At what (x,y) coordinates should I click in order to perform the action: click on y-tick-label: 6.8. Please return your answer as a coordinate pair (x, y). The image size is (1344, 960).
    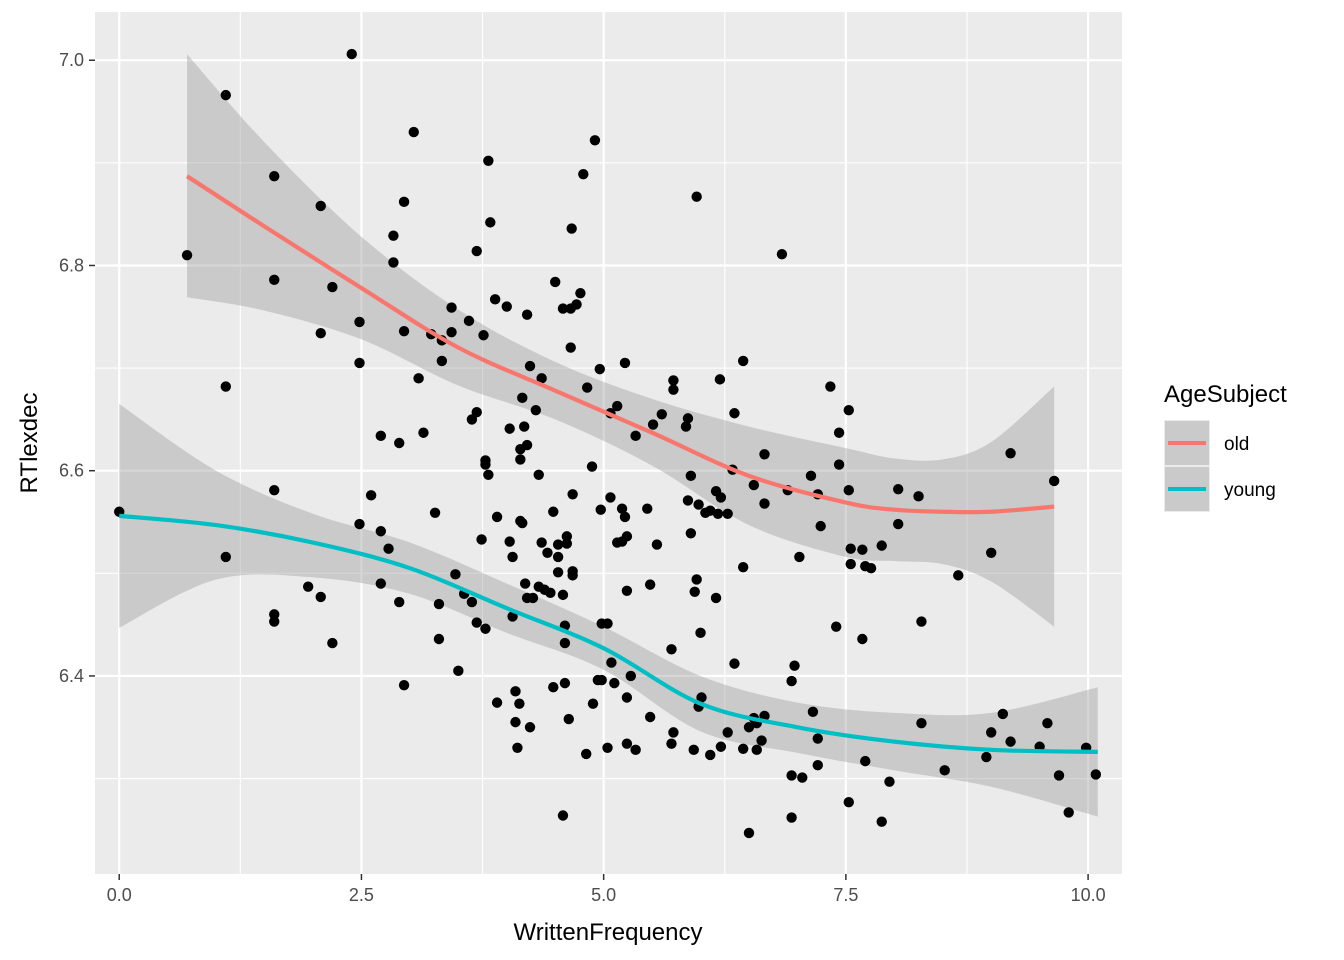
    Looking at the image, I should click on (71, 265).